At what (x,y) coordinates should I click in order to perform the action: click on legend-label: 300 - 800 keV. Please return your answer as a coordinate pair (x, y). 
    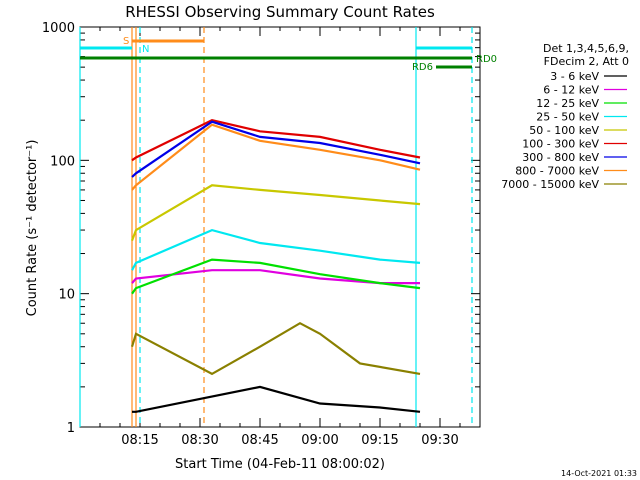
    Looking at the image, I should click on (560, 157).